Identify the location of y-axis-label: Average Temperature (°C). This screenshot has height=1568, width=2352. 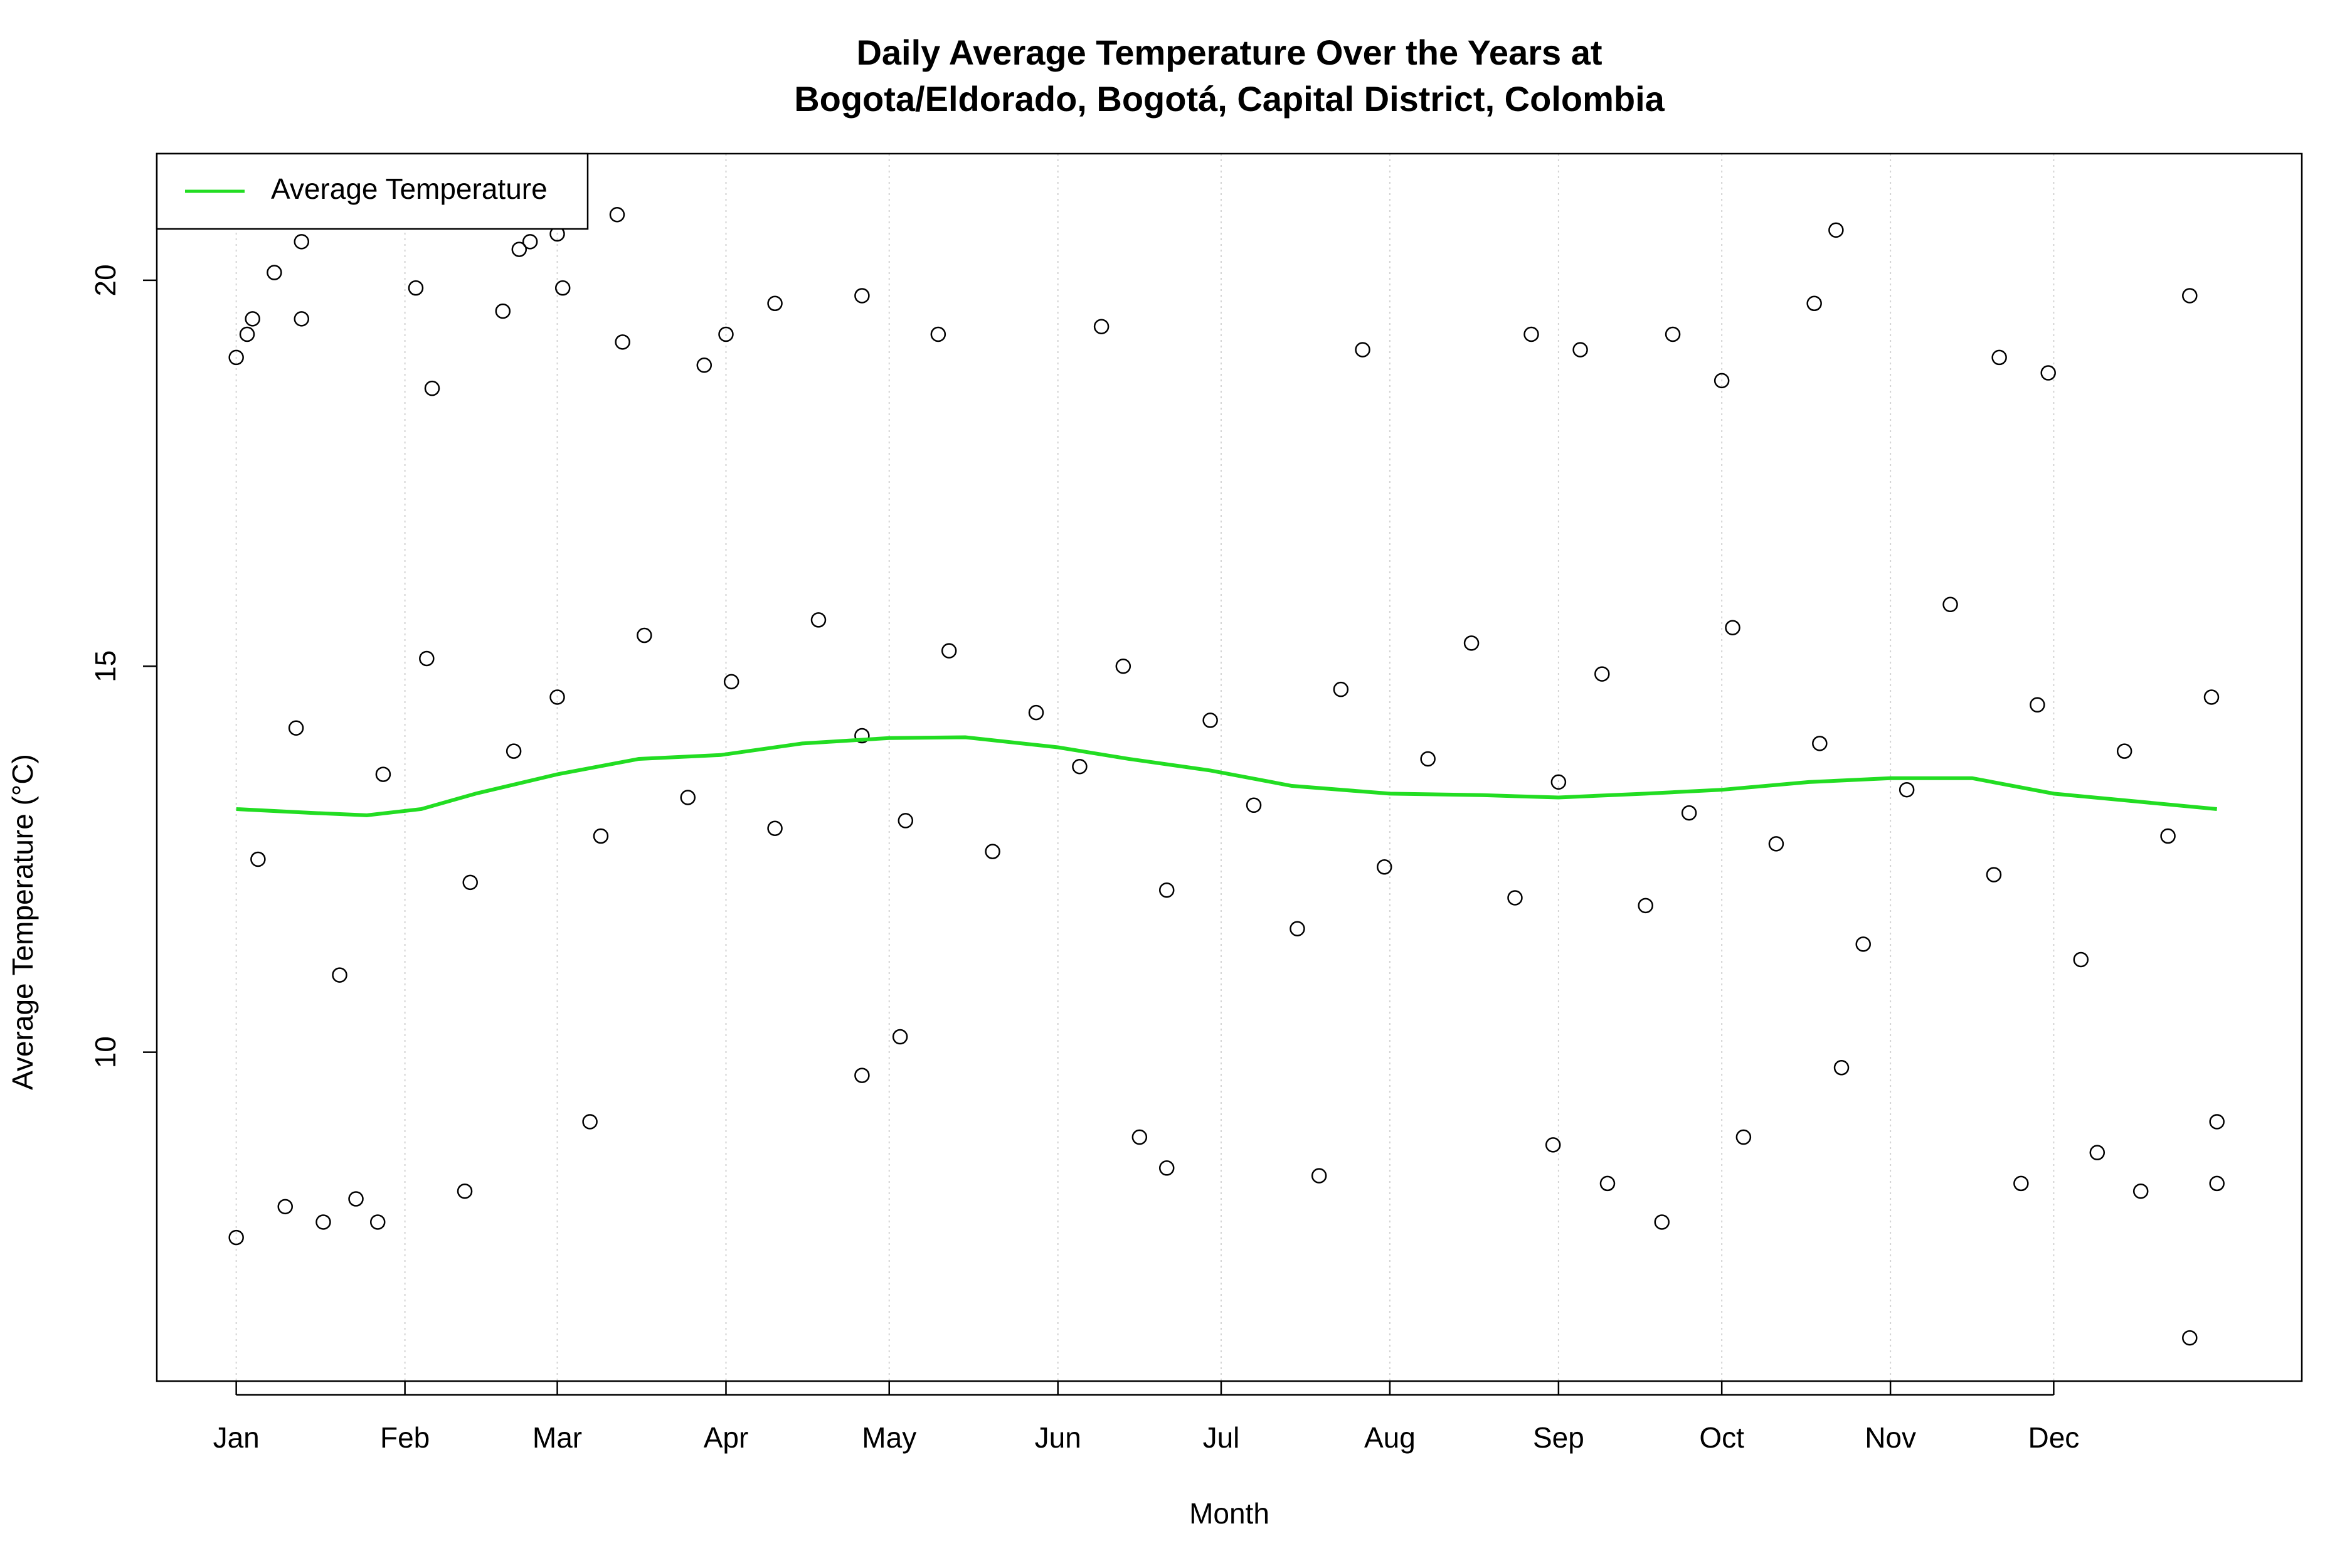
(22, 922).